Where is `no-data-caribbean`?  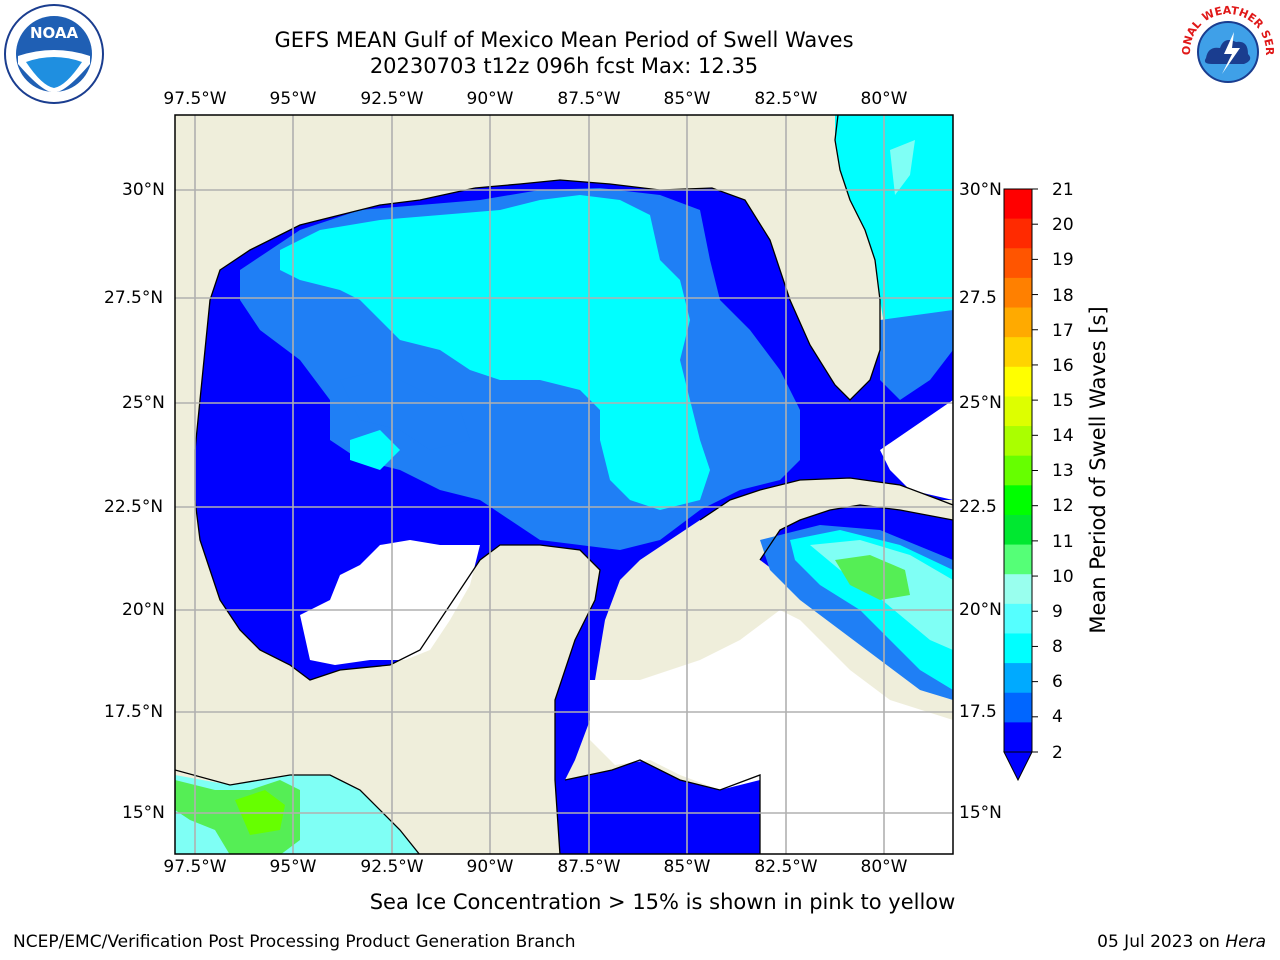 no-data-caribbean is located at coordinates (771, 732).